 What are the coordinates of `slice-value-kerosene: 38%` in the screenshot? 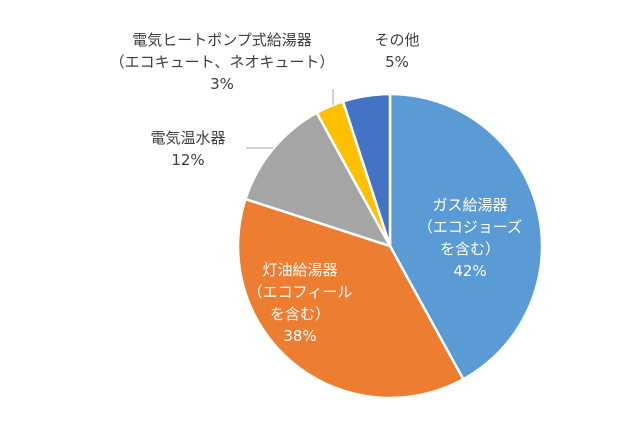 It's located at (299, 336).